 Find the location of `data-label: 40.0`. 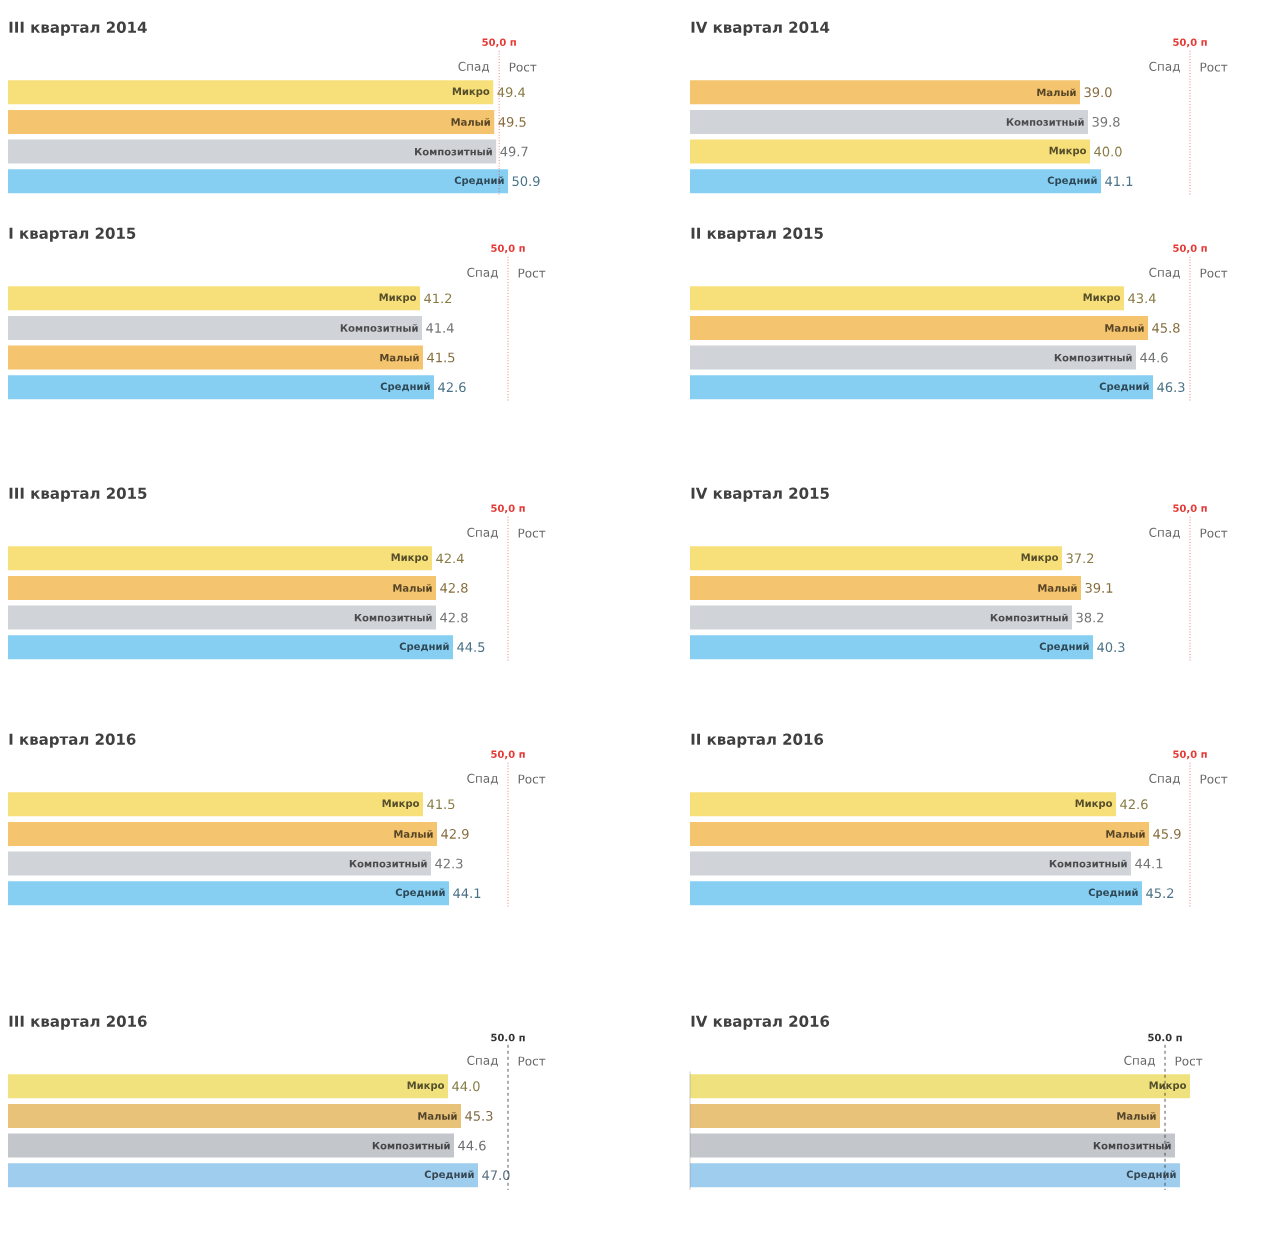

data-label: 40.0 is located at coordinates (1108, 151).